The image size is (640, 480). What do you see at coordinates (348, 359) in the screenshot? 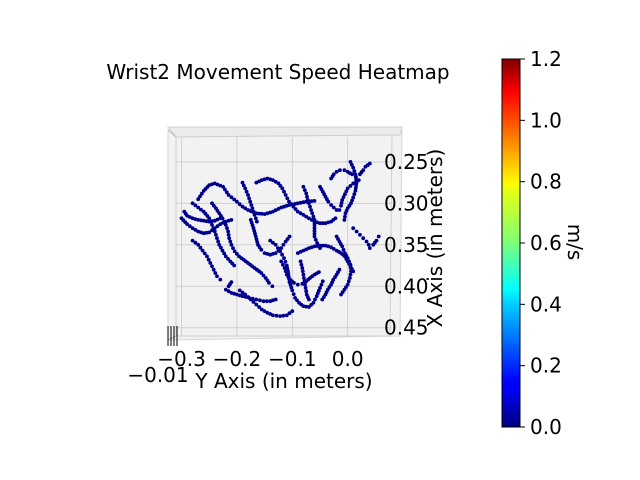
I see `x-tick-label: 0.0` at bounding box center [348, 359].